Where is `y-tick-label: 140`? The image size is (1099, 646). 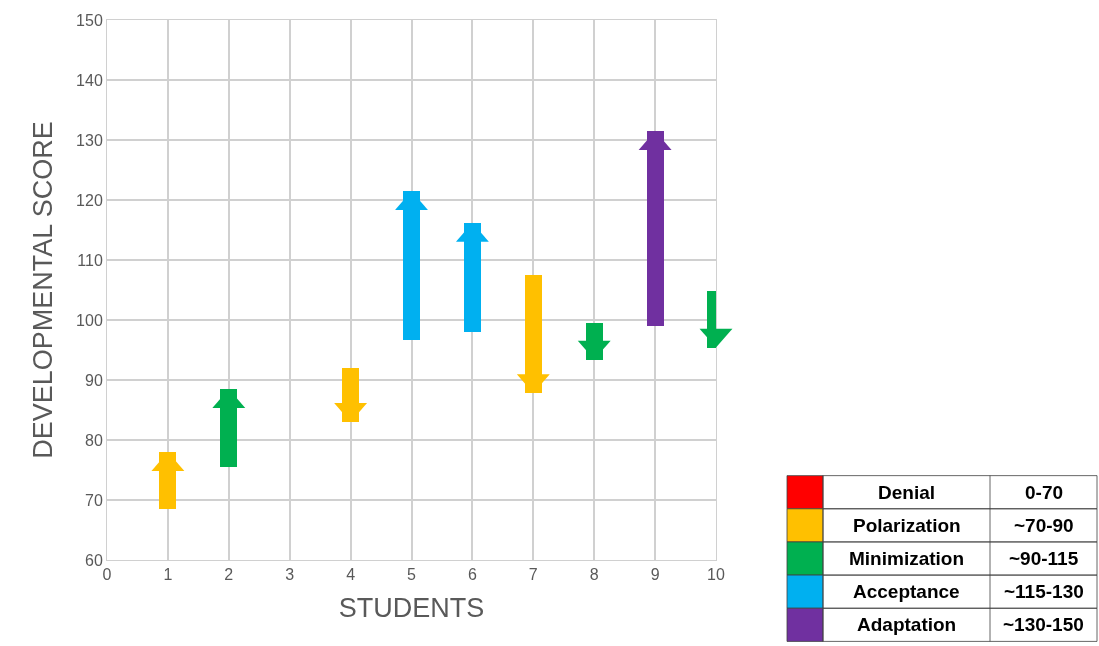
y-tick-label: 140 is located at coordinates (89, 80).